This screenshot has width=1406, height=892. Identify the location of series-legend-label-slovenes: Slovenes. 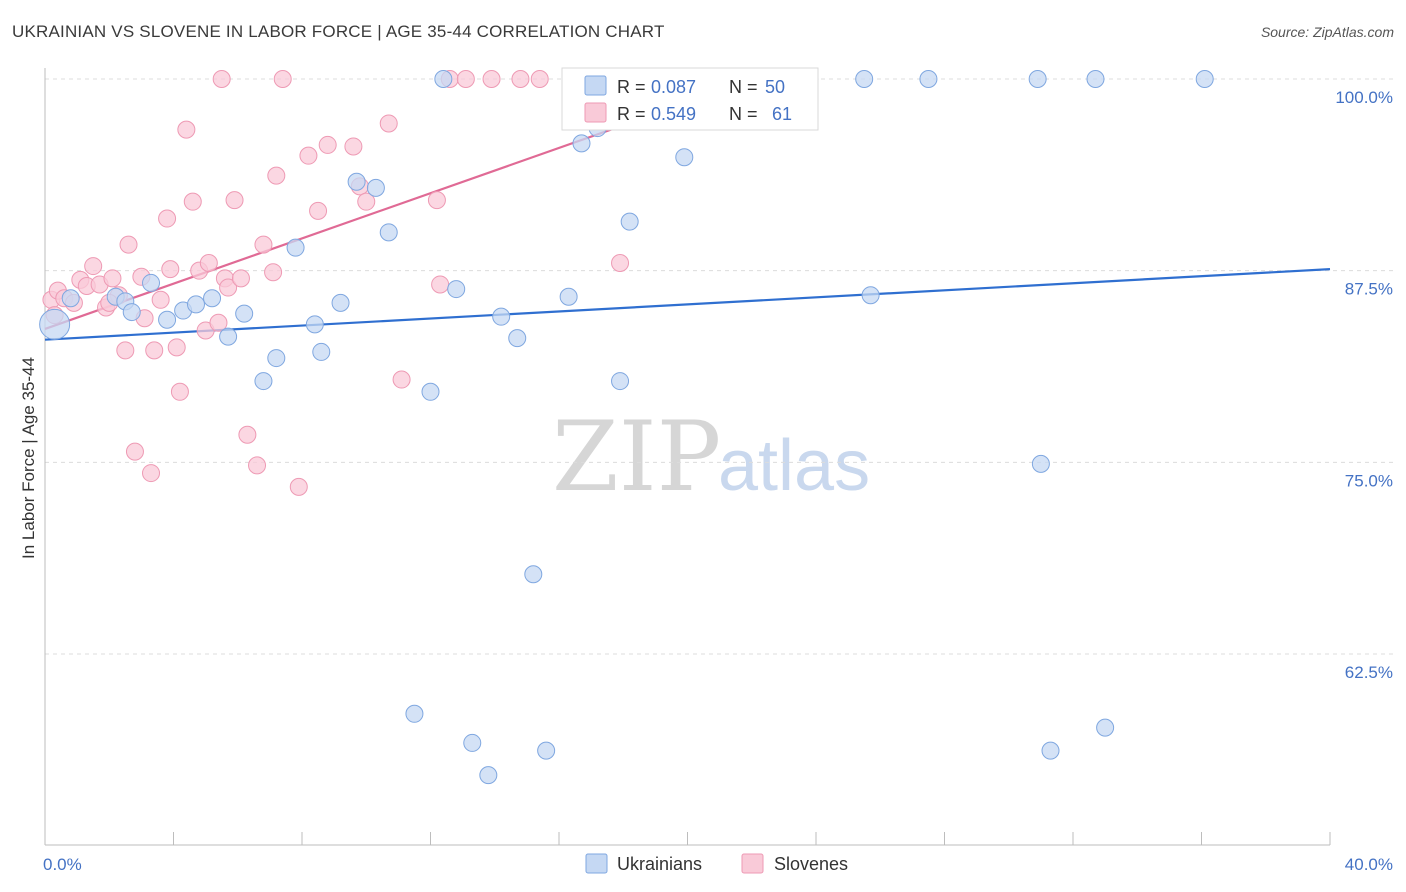
(811, 864).